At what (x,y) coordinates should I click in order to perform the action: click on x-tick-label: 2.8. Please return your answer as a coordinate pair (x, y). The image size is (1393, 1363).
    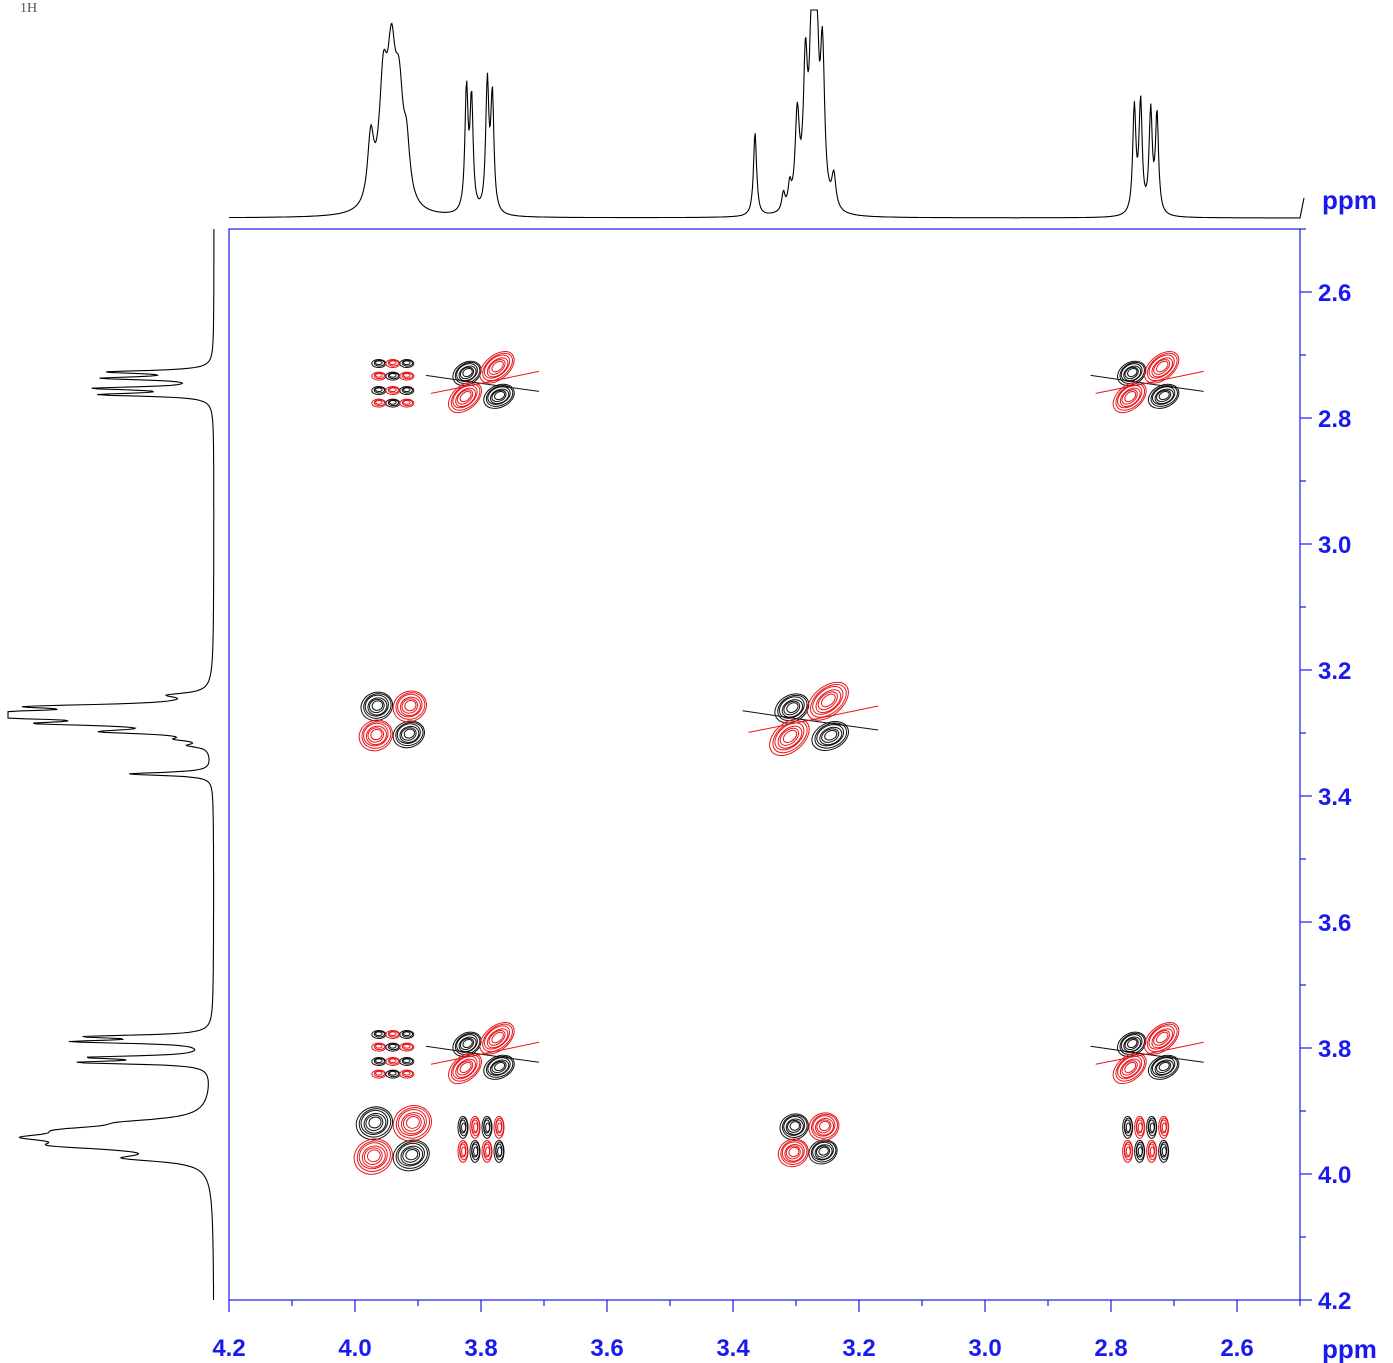
    Looking at the image, I should click on (1110, 1348).